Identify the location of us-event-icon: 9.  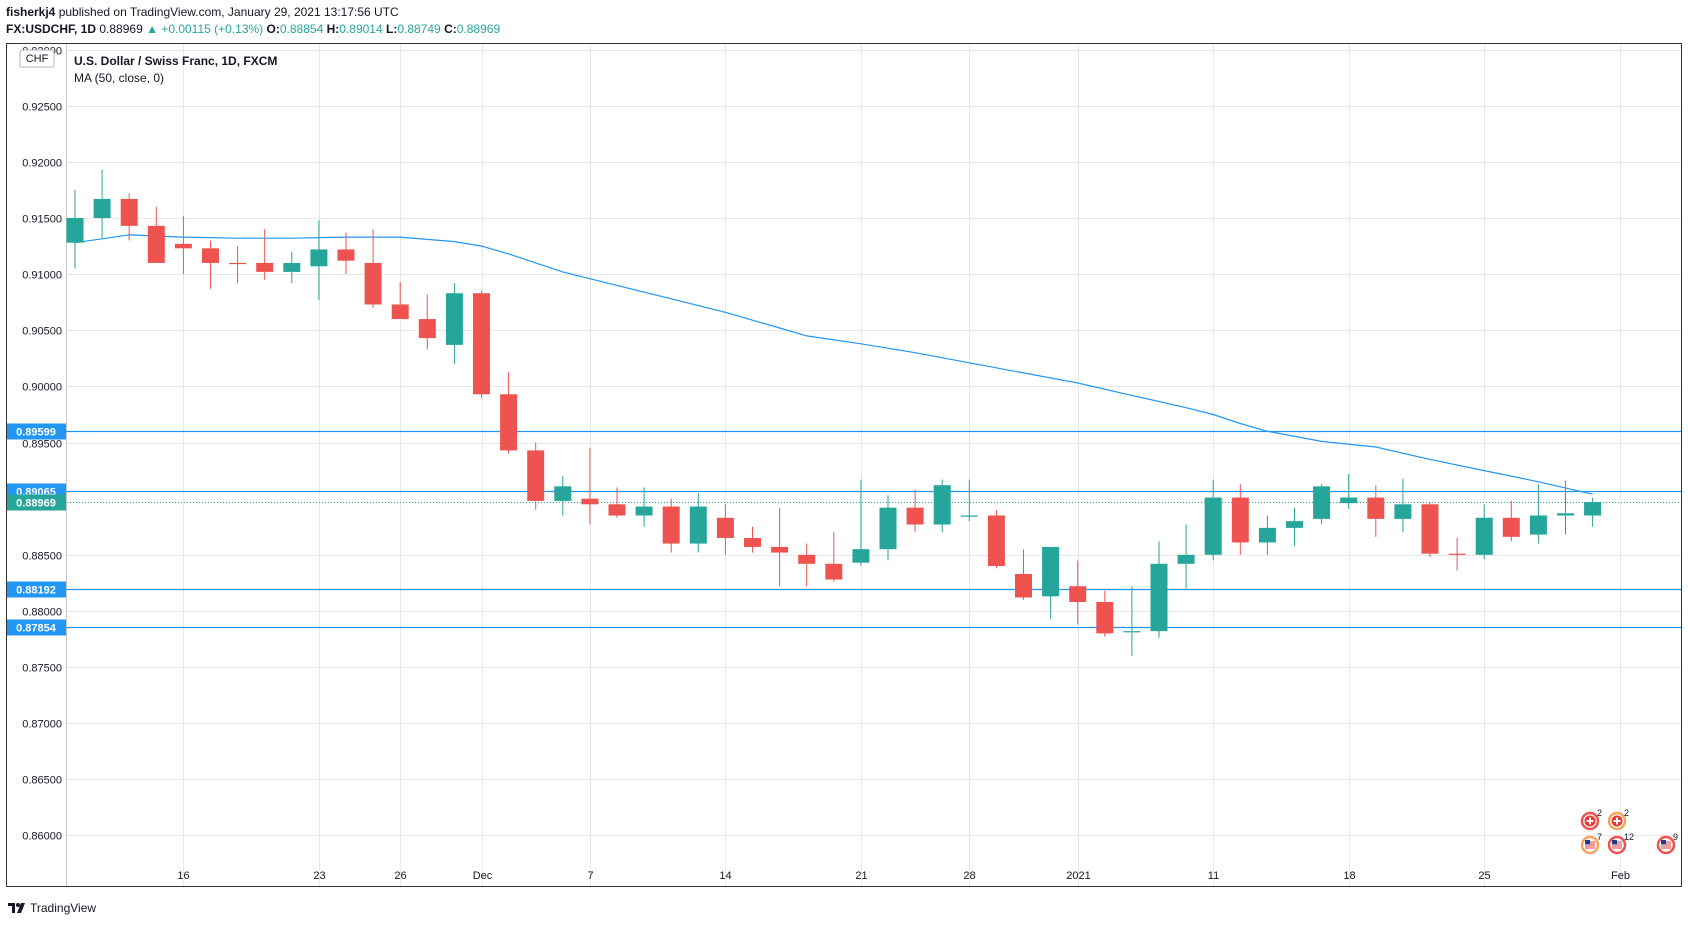
(1667, 843).